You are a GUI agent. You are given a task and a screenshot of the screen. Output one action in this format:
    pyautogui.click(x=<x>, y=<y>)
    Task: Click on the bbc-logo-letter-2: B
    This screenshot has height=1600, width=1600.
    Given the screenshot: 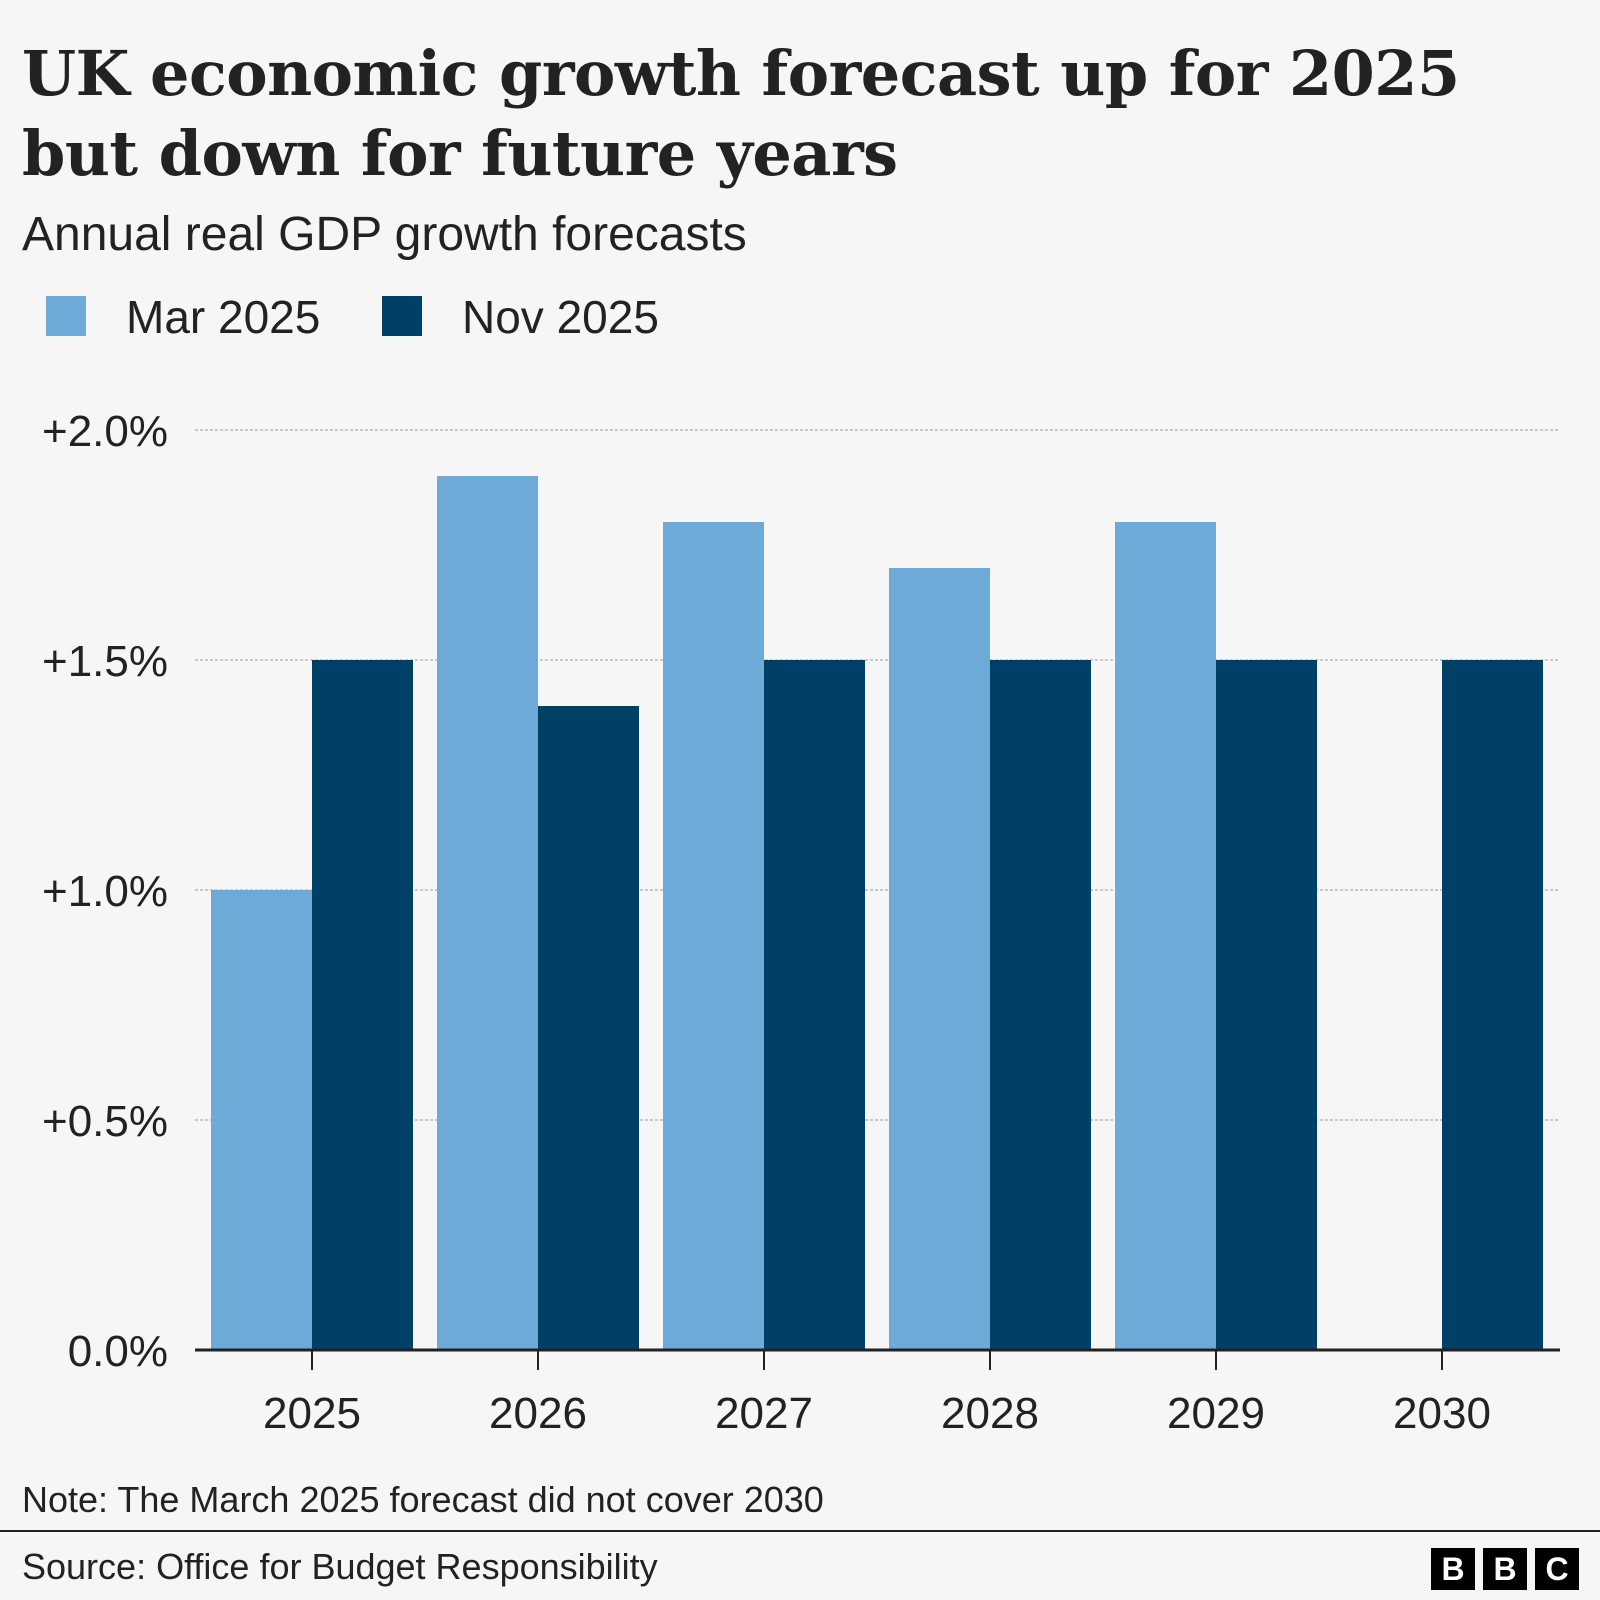 What is the action you would take?
    pyautogui.click(x=1505, y=1569)
    